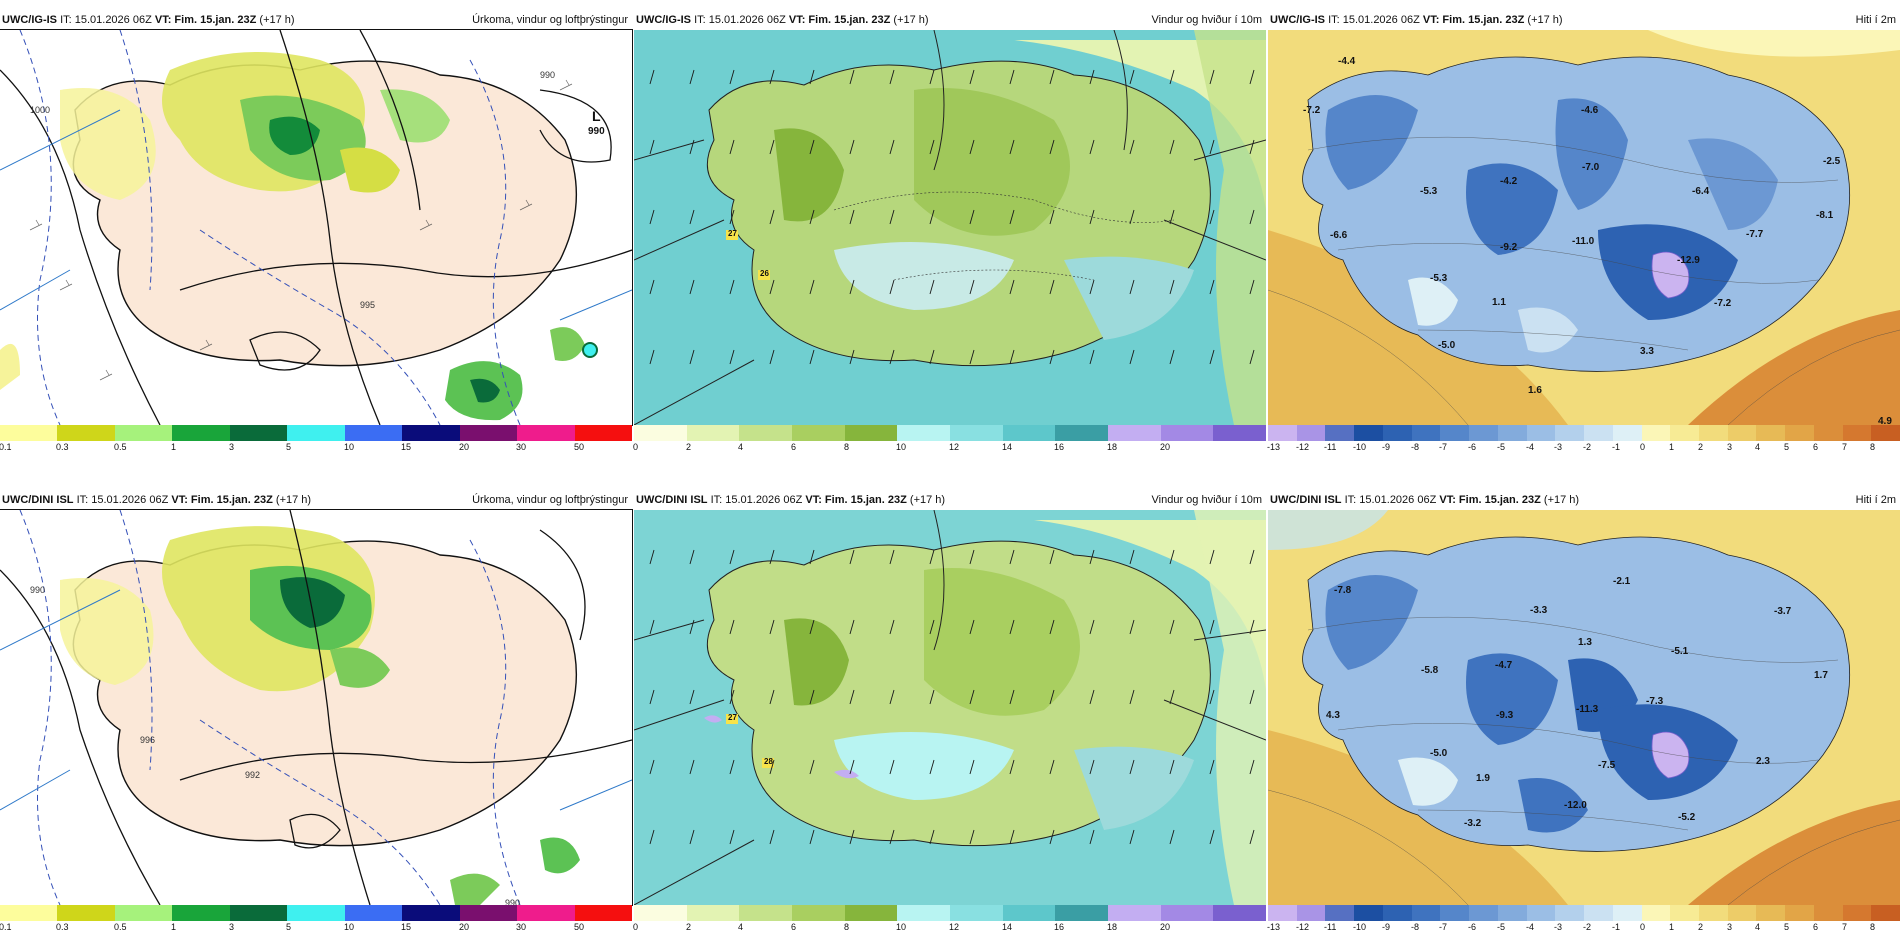  I want to click on colorbar-tick: 30, so click(521, 447).